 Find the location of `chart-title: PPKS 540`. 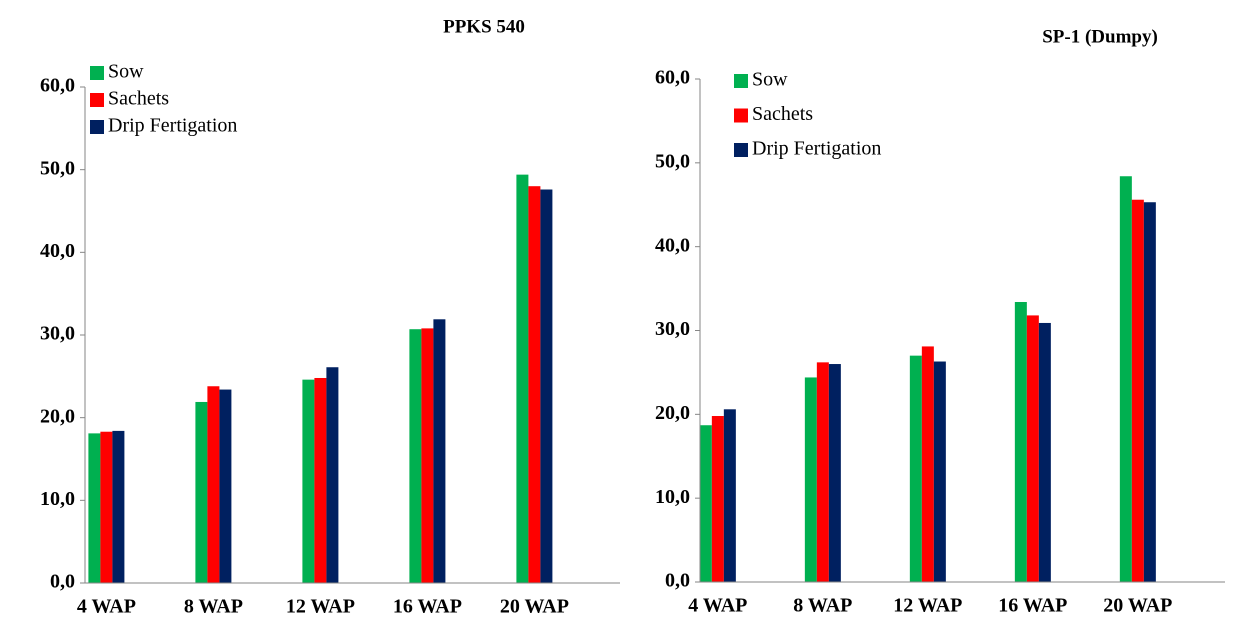

chart-title: PPKS 540 is located at coordinates (484, 26).